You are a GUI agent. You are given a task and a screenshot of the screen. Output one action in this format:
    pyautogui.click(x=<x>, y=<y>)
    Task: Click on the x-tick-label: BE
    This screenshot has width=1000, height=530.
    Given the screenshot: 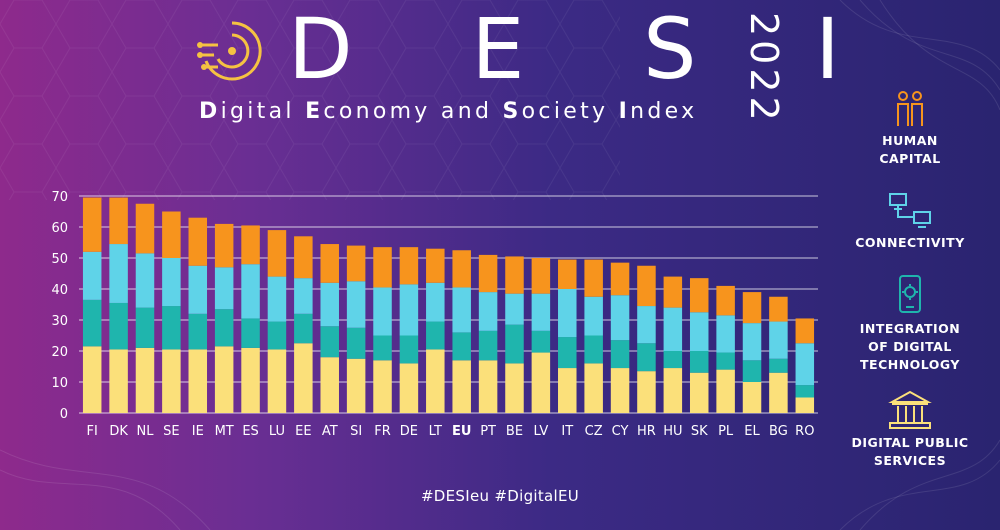 What is the action you would take?
    pyautogui.click(x=514, y=431)
    